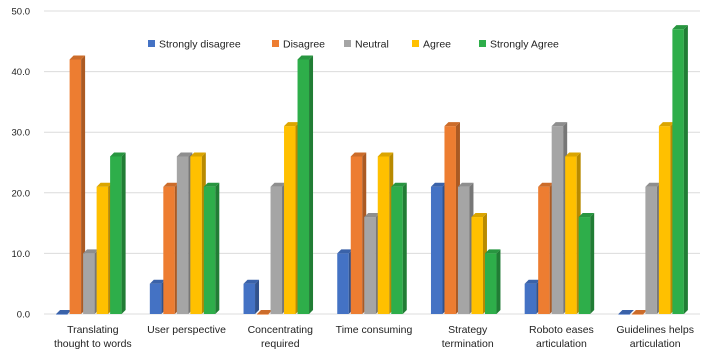 The width and height of the screenshot is (709, 359). I want to click on legend-item: Neutral, so click(366, 45).